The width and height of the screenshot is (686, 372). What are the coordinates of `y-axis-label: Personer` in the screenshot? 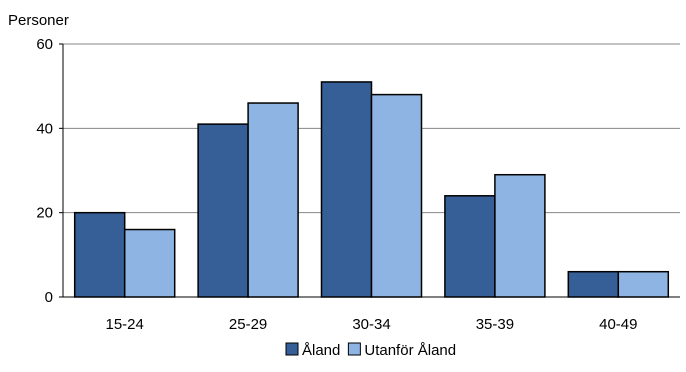 It's located at (38, 20).